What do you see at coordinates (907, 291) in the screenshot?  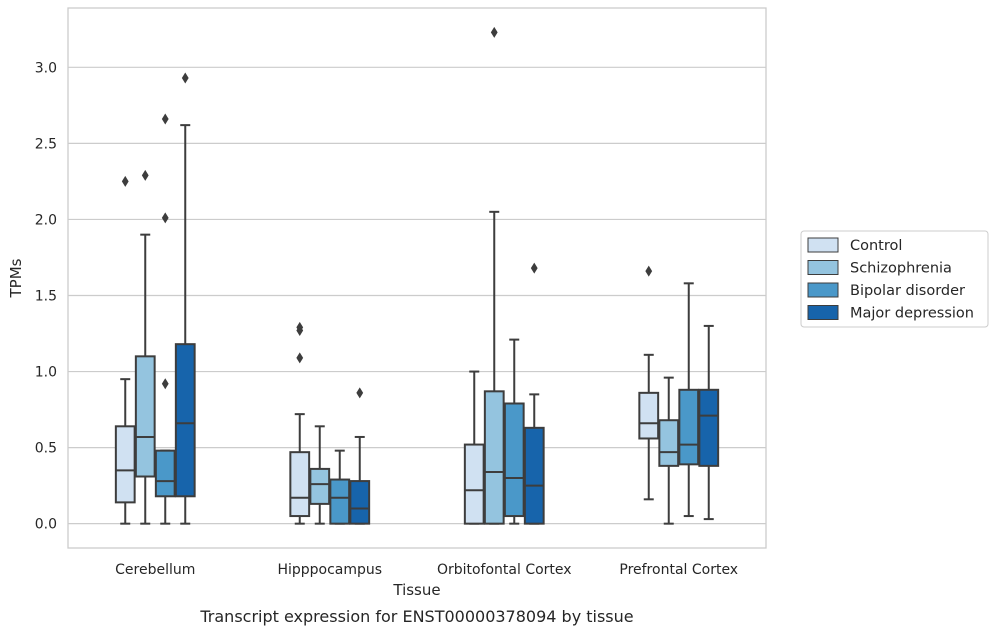 I see `legend-label: Bipolar disorder` at bounding box center [907, 291].